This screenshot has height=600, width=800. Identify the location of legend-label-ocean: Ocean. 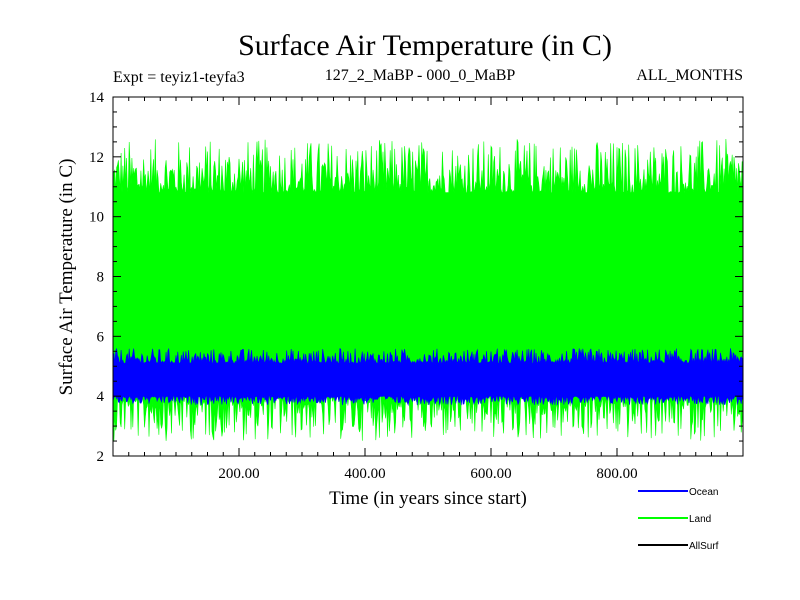
(703, 492).